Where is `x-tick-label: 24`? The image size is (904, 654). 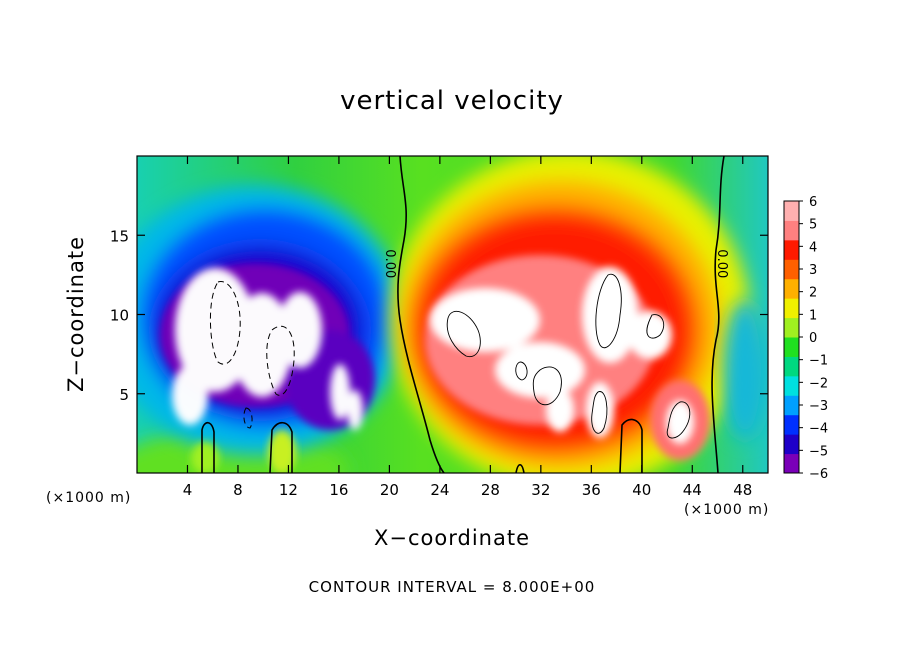
x-tick-label: 24 is located at coordinates (439, 490).